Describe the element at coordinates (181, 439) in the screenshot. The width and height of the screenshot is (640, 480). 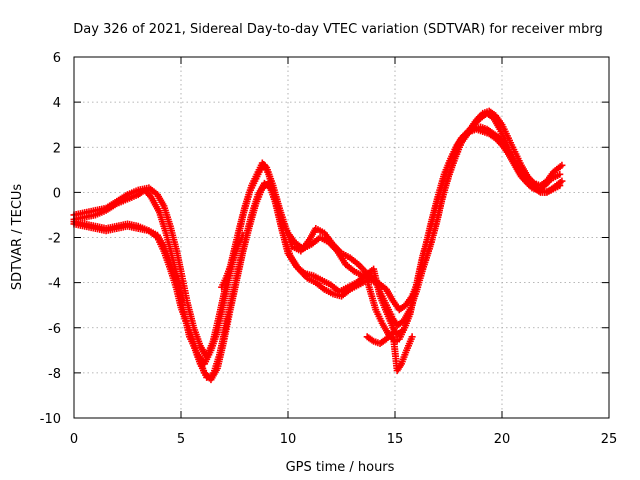
I see `x-tick-label: 5` at that location.